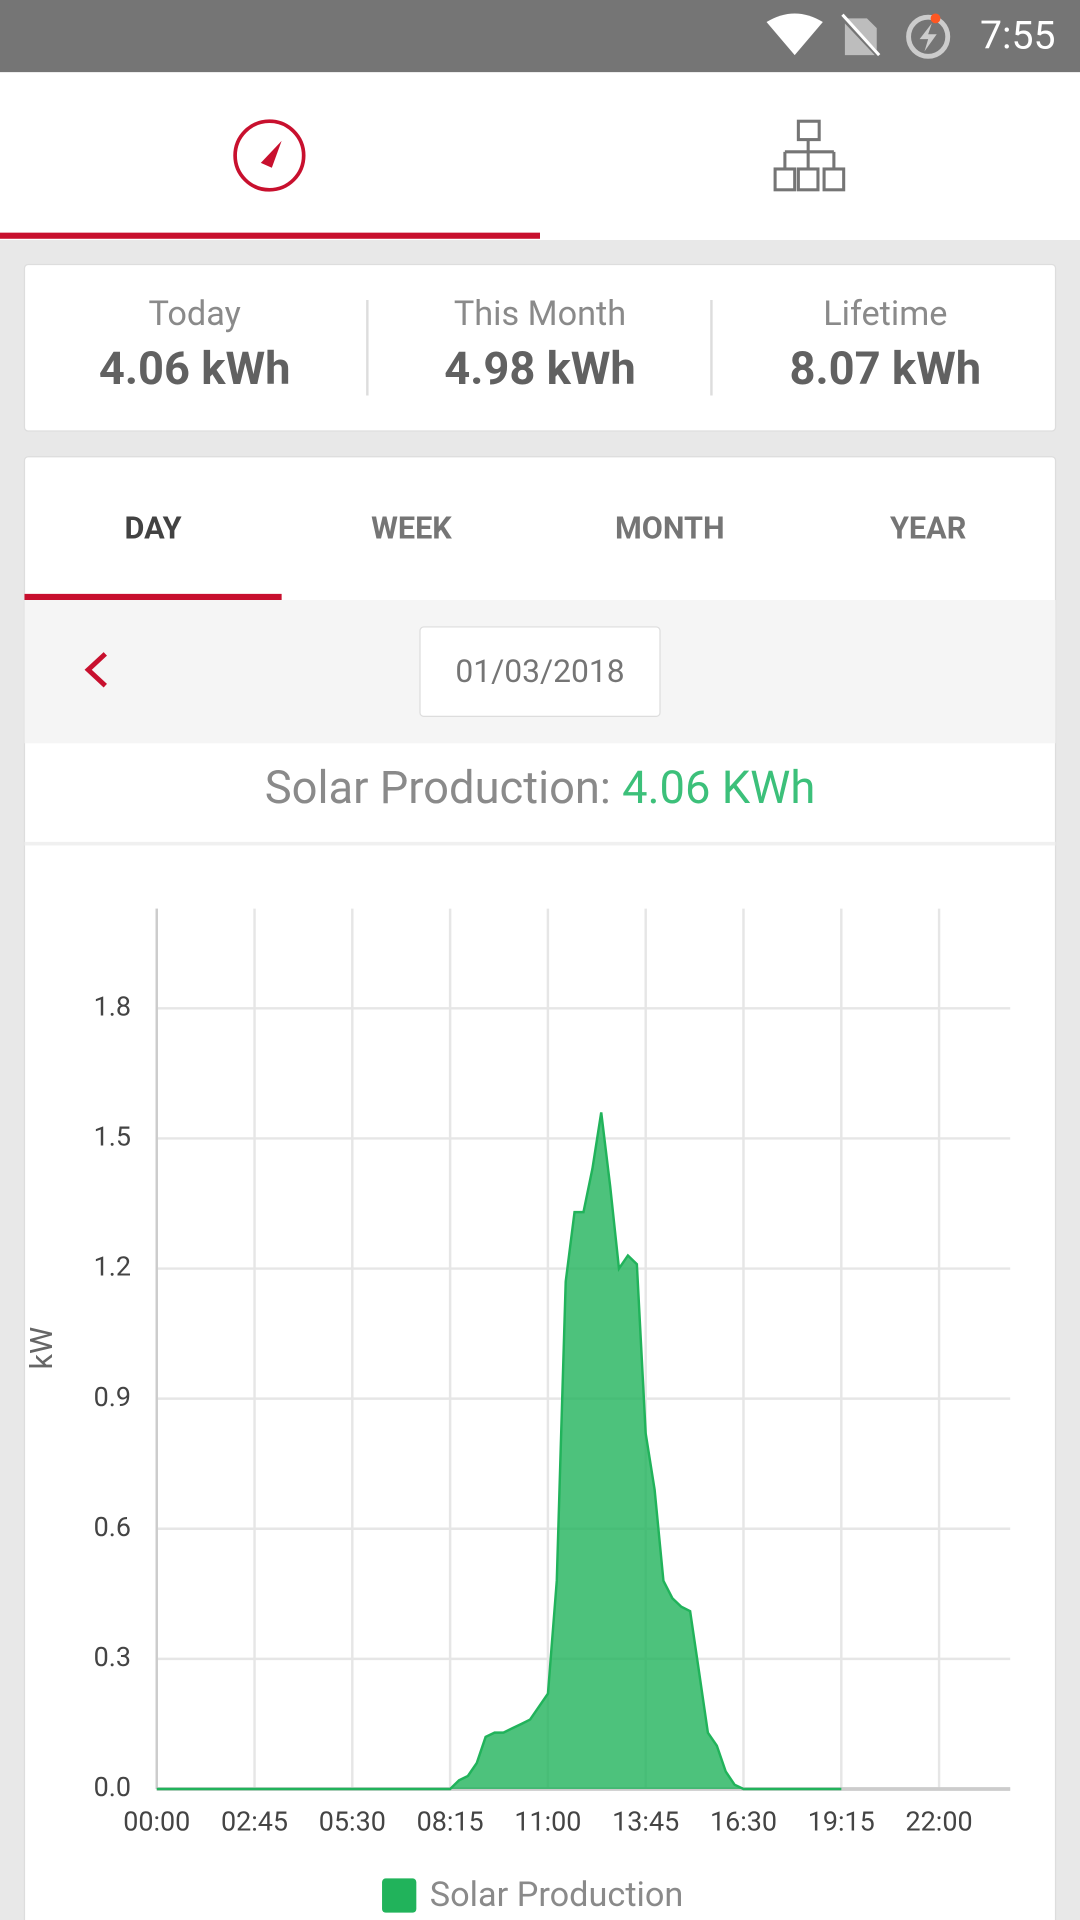  I want to click on x-tick-label: 22:00, so click(939, 1821).